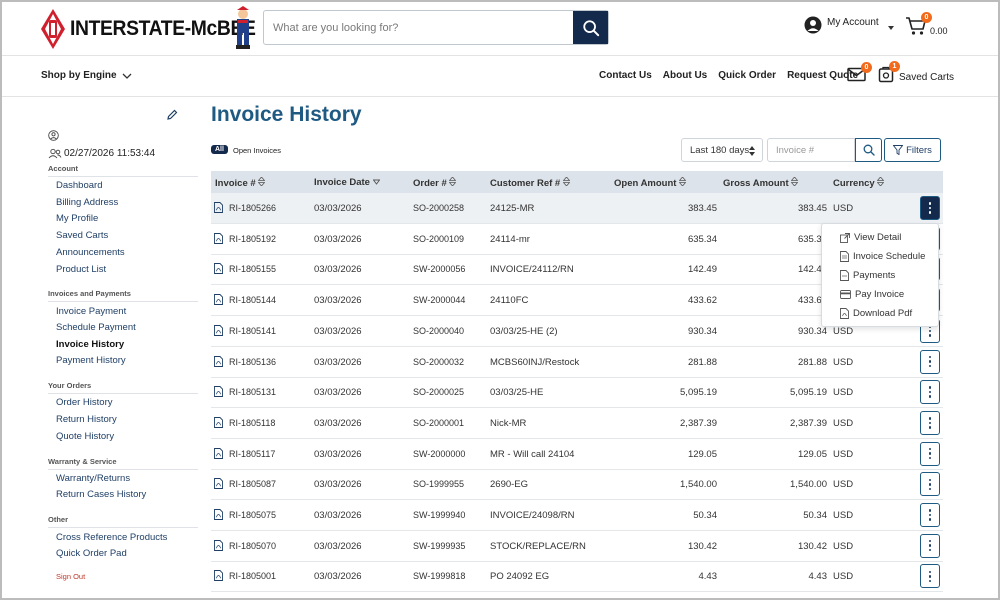 This screenshot has width=1000, height=600. Describe the element at coordinates (530, 182) in the screenshot. I see `col-header-customer-ref: Customer Ref #` at that location.